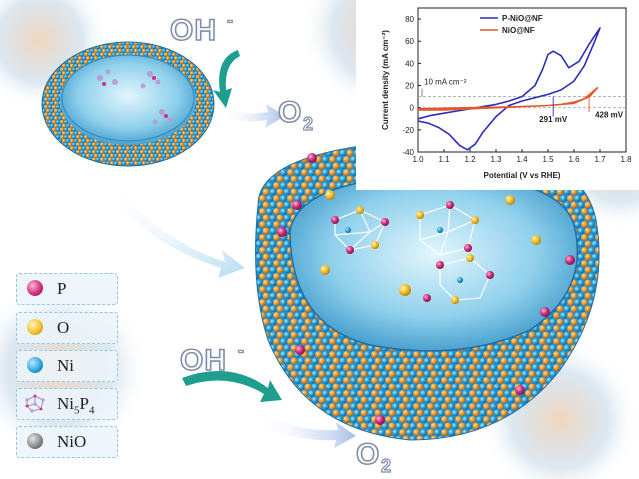  What do you see at coordinates (76, 405) in the screenshot?
I see `legend-label-ni5p4: Ni5P4` at bounding box center [76, 405].